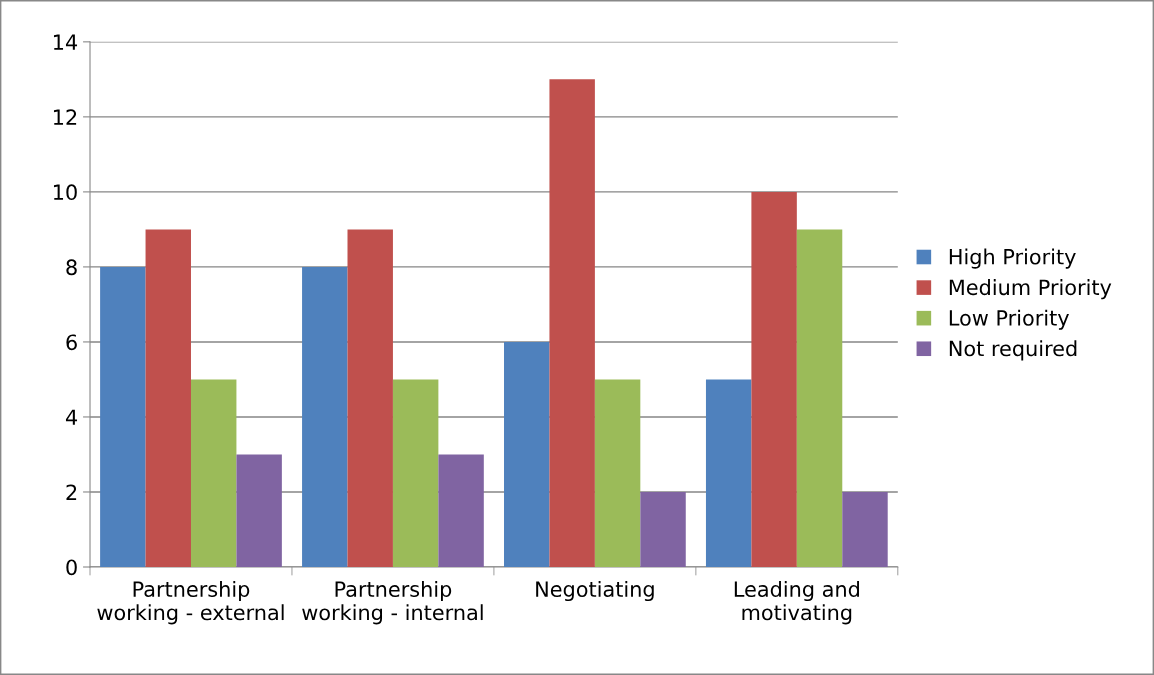 This screenshot has height=675, width=1154. I want to click on x-tick-label: Leading and motivating, so click(796, 602).